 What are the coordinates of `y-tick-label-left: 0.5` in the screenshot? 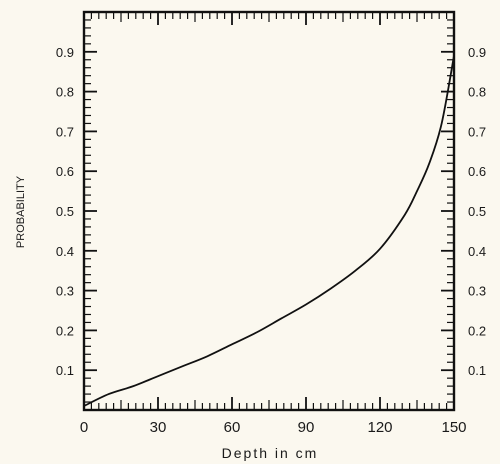 It's located at (65, 211).